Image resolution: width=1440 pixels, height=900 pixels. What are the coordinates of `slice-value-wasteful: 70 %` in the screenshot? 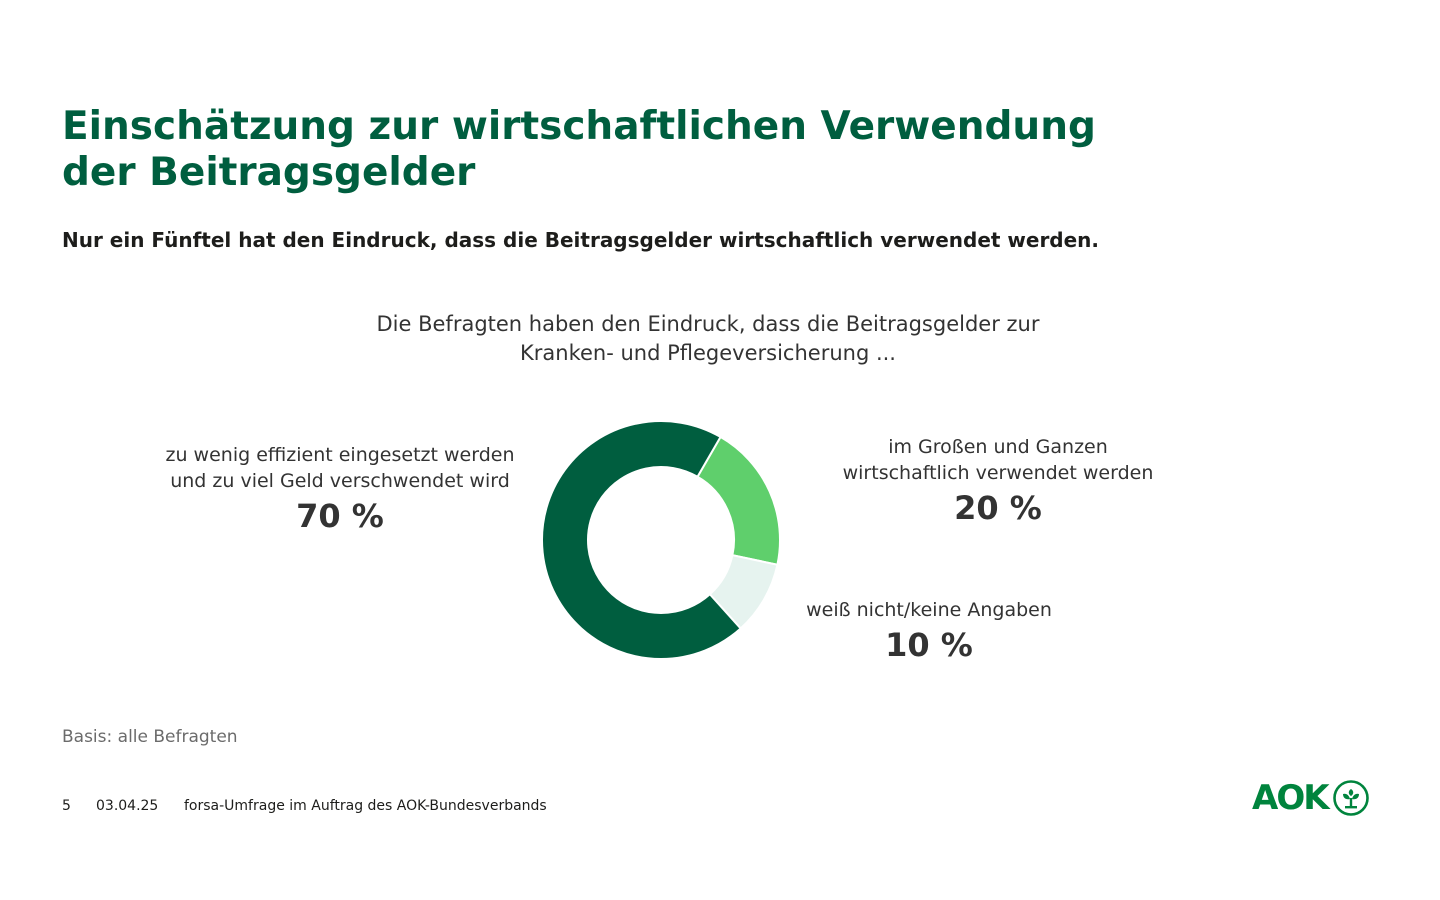 It's located at (340, 516).